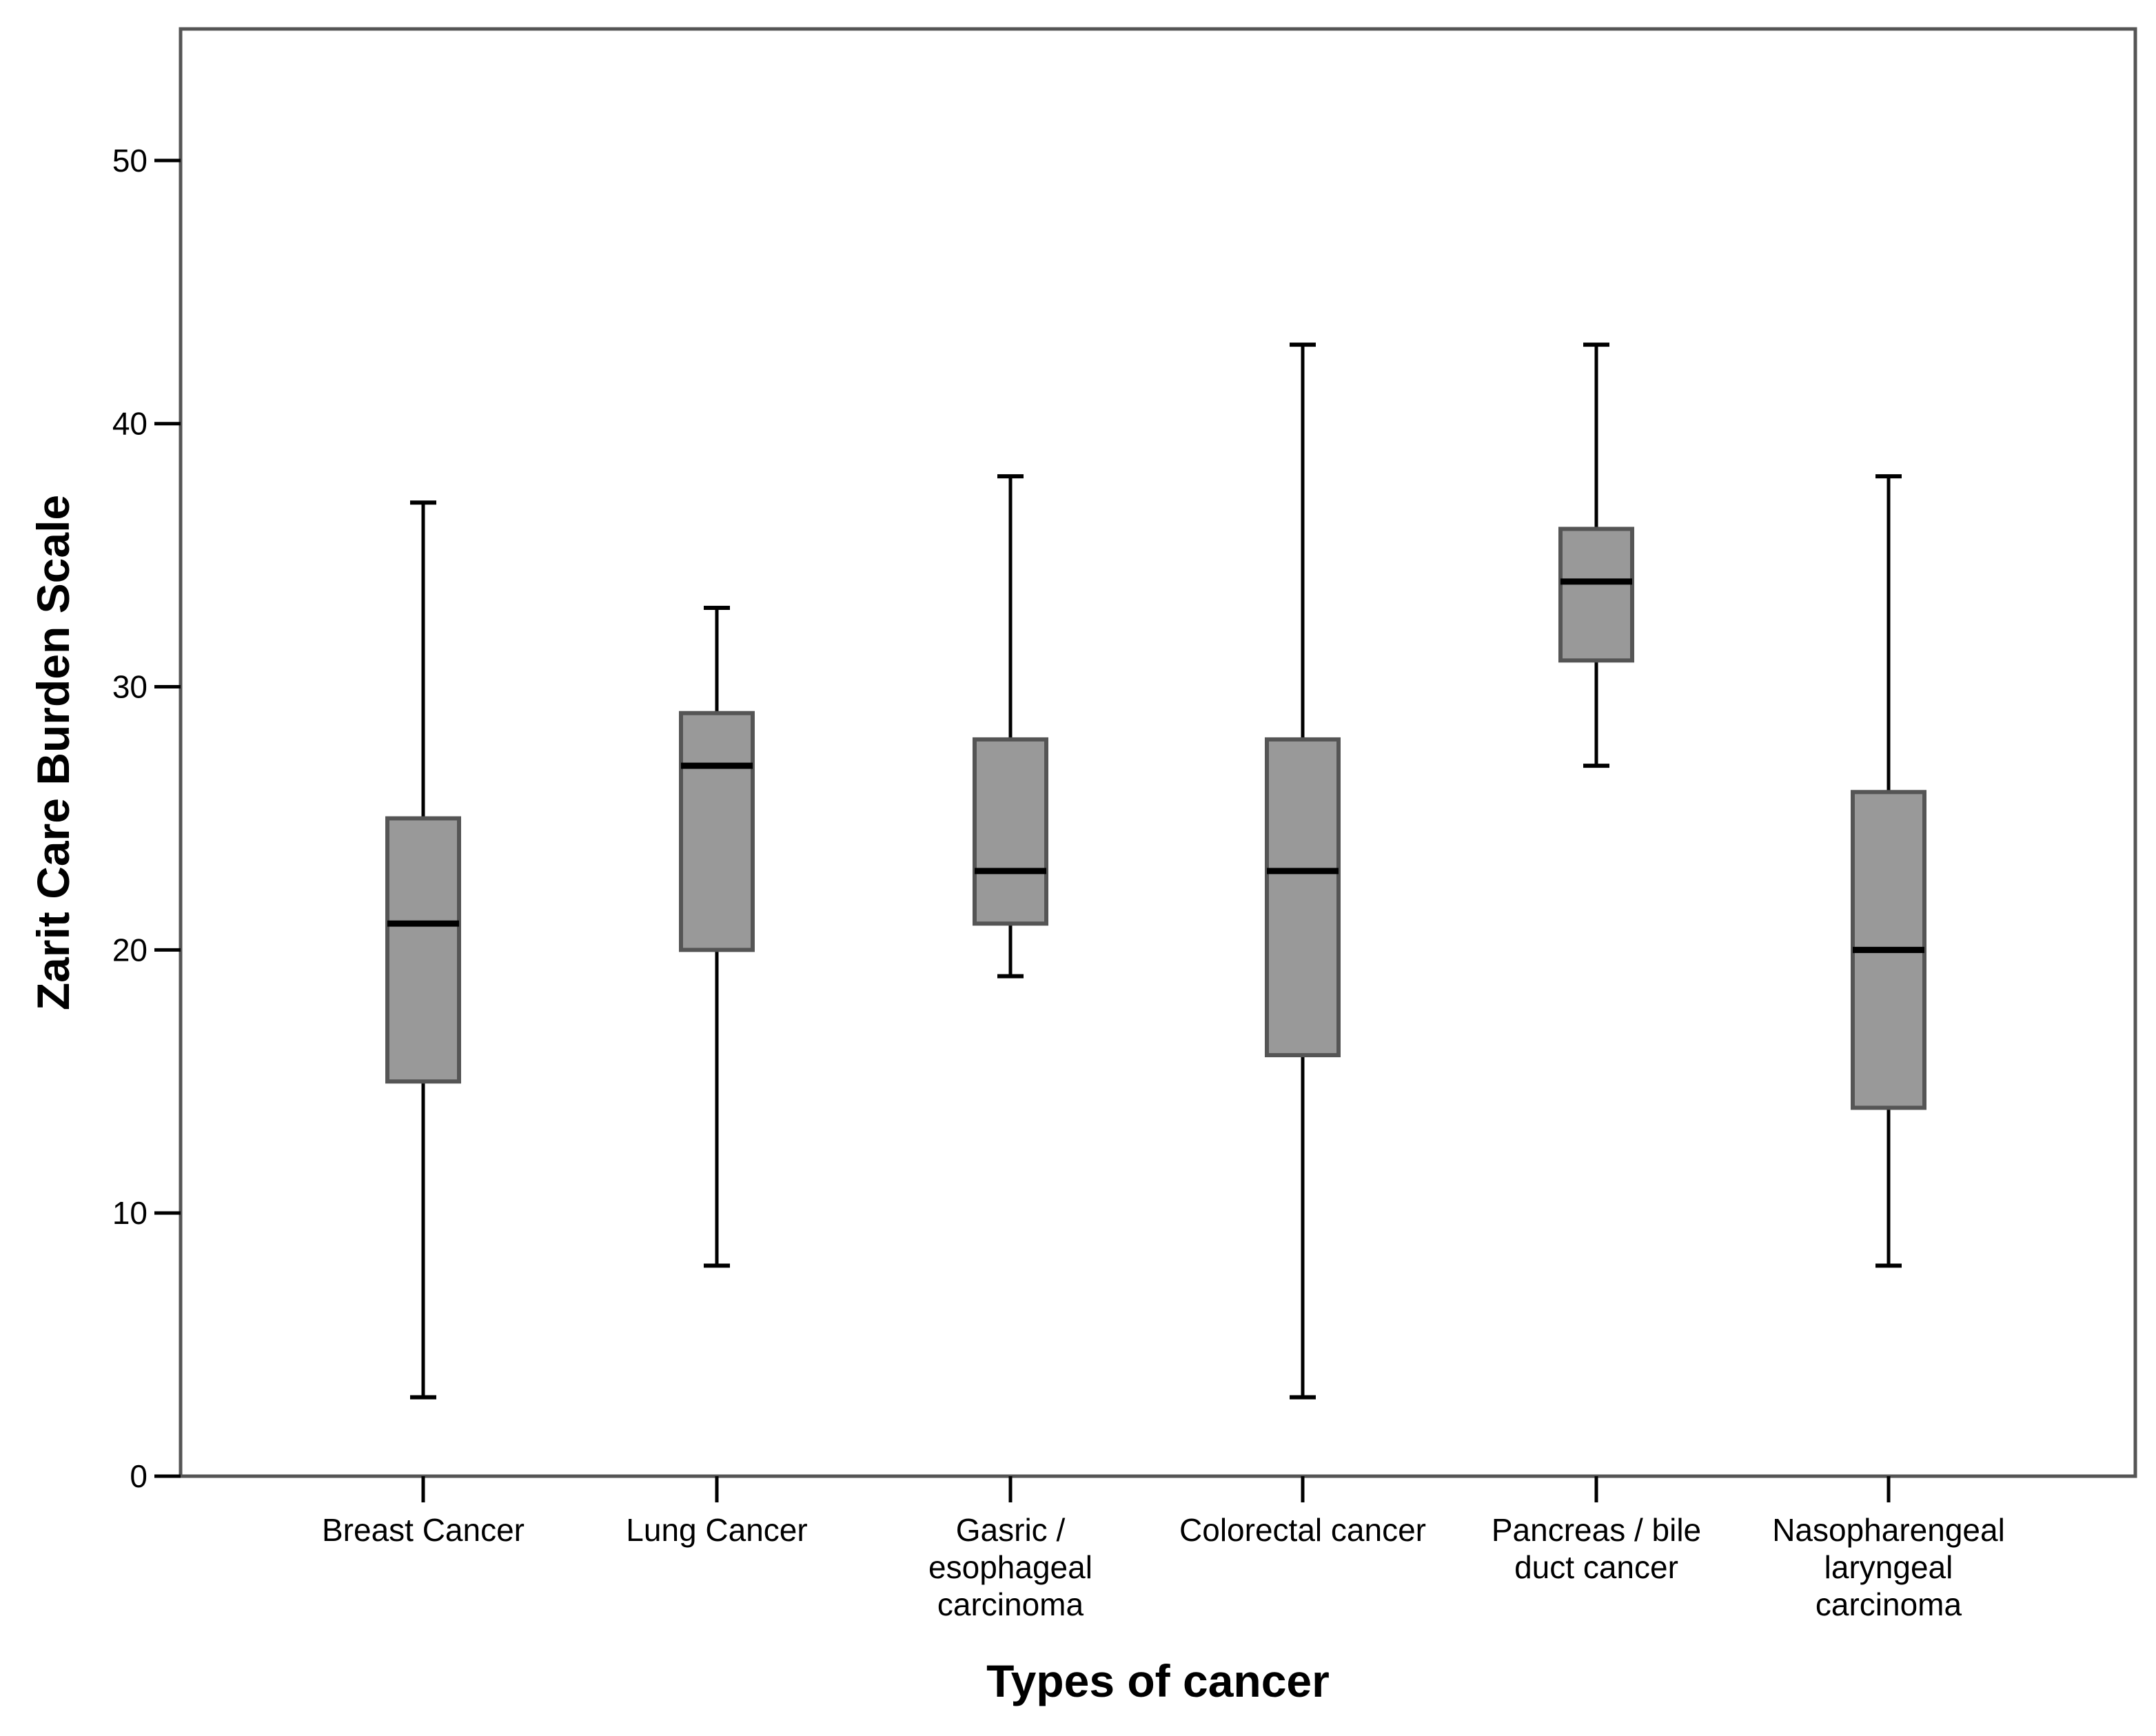 The image size is (2156, 1736). I want to click on x-tick-label-line: Colorectal cancer, so click(1302, 1530).